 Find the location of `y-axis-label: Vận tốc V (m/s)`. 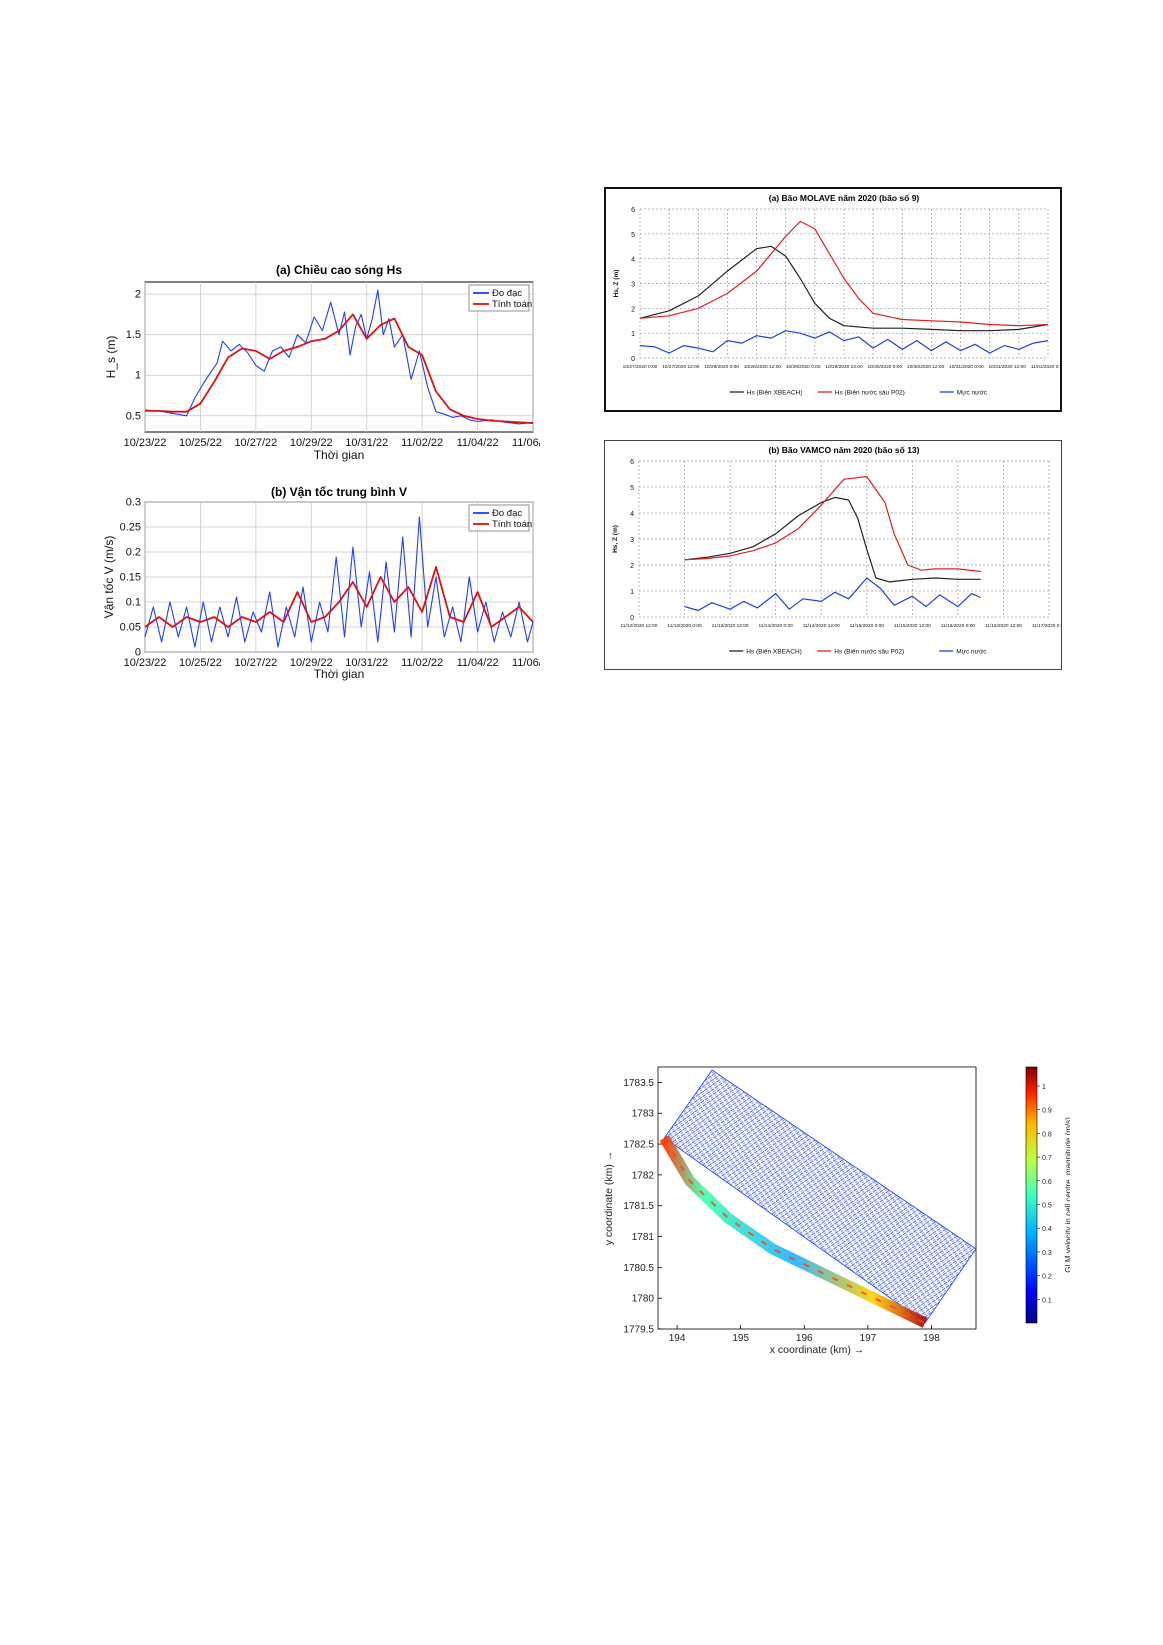

y-axis-label: Vận tốc V (m/s) is located at coordinates (109, 577).